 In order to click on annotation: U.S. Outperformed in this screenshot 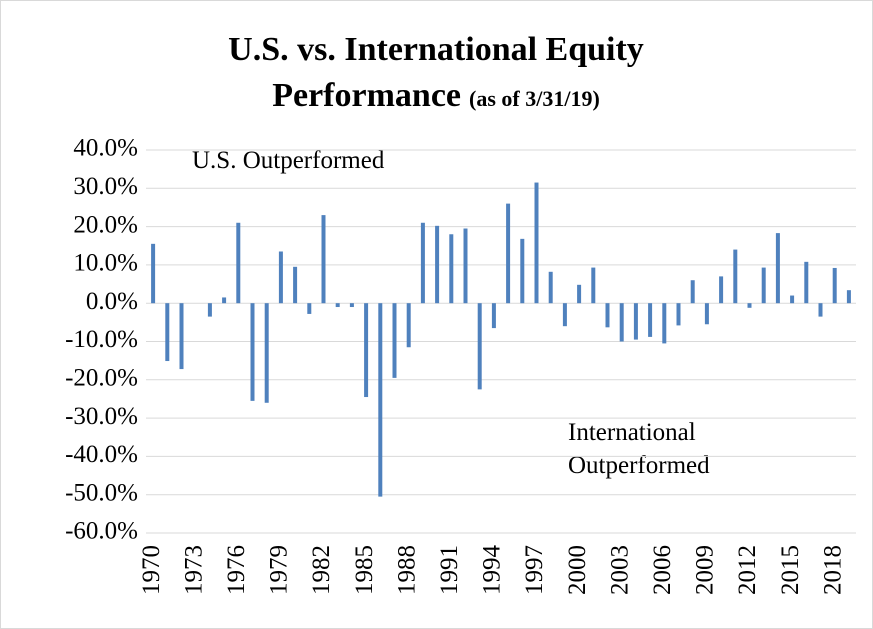, I will do `click(288, 160)`.